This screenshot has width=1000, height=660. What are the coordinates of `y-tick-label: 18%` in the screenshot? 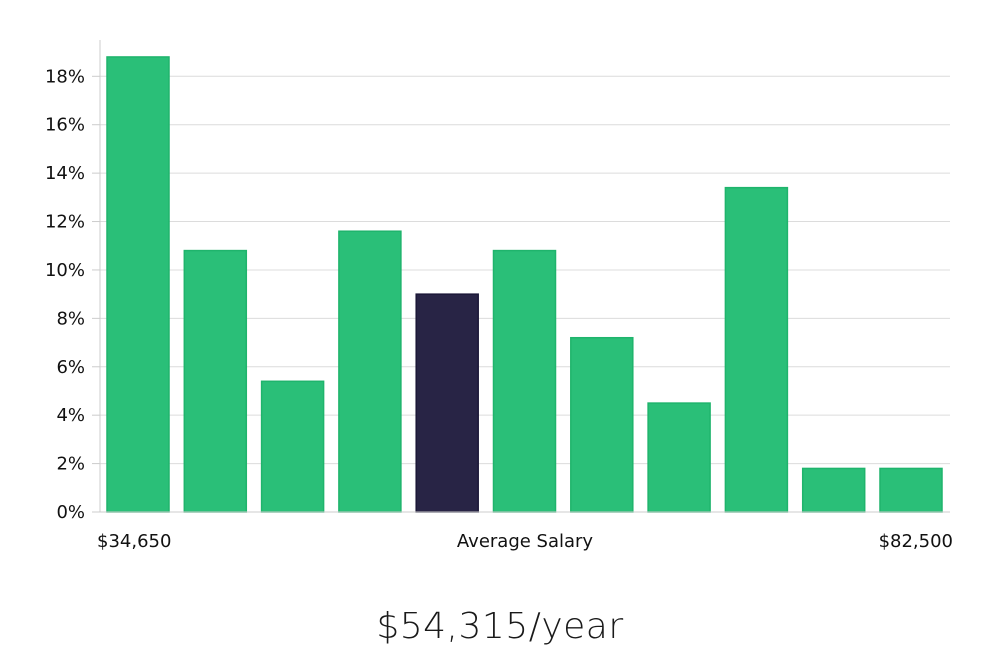 It's located at (65, 76).